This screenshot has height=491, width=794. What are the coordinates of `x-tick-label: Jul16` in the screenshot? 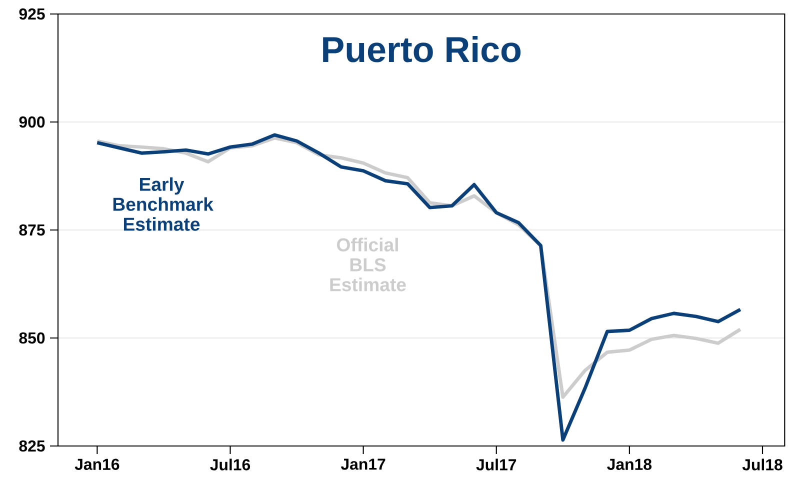 It's located at (230, 464).